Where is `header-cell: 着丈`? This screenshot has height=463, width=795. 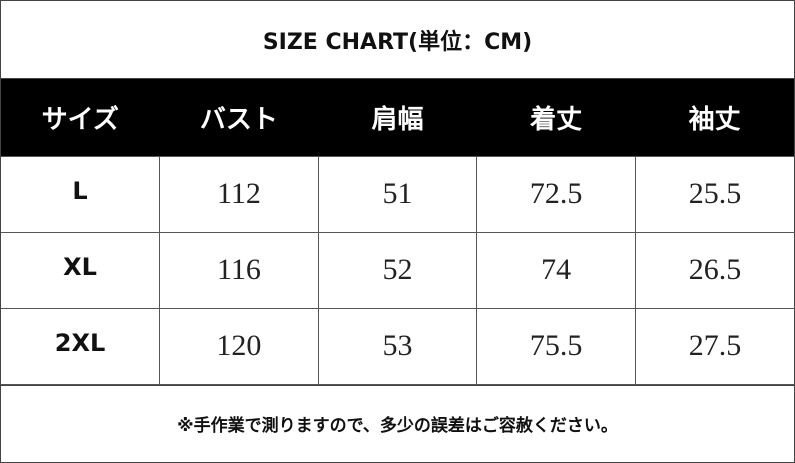 header-cell: 着丈 is located at coordinates (556, 117).